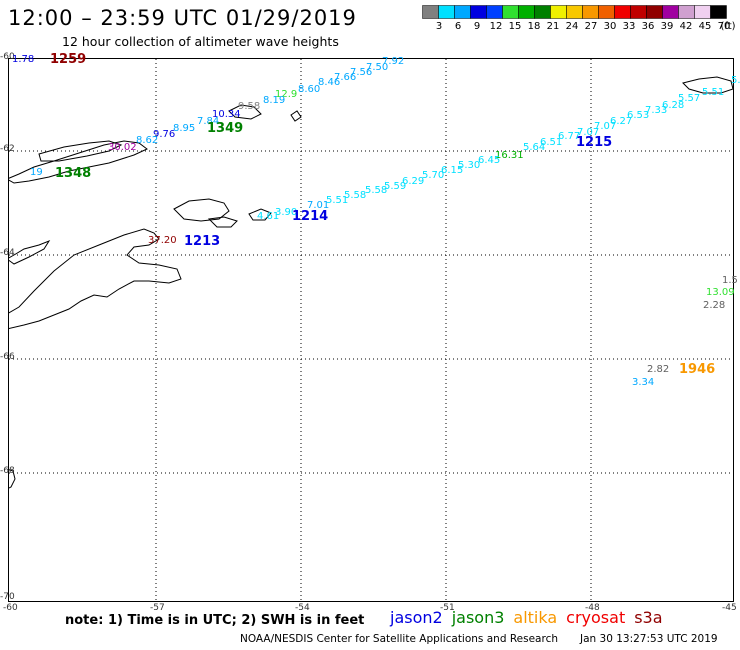 The image size is (740, 650). I want to click on pass-time-label: 1946, so click(697, 369).